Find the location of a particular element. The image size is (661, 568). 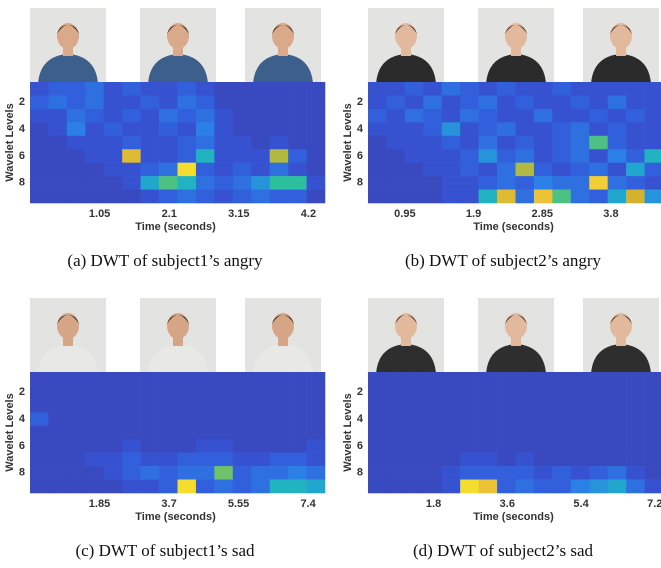

y-tick-label: 6 is located at coordinates (22, 156).